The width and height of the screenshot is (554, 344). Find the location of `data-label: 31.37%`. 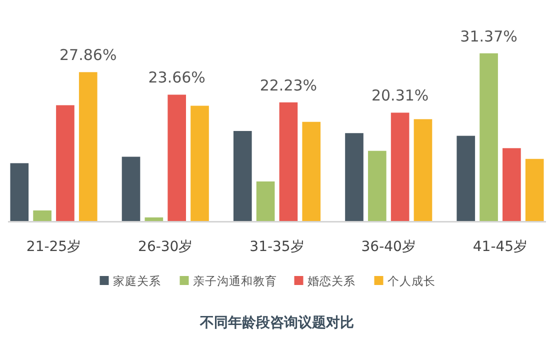

data-label: 31.37% is located at coordinates (489, 36).